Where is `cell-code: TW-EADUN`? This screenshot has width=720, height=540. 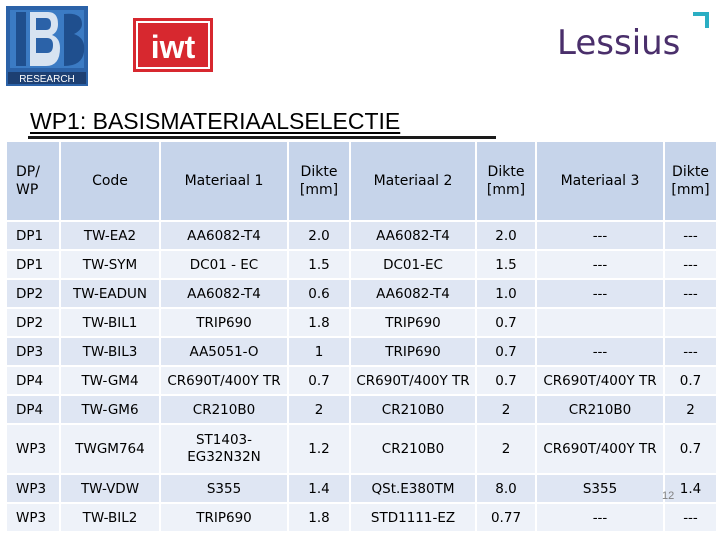
cell-code: TW-EADUN is located at coordinates (111, 294).